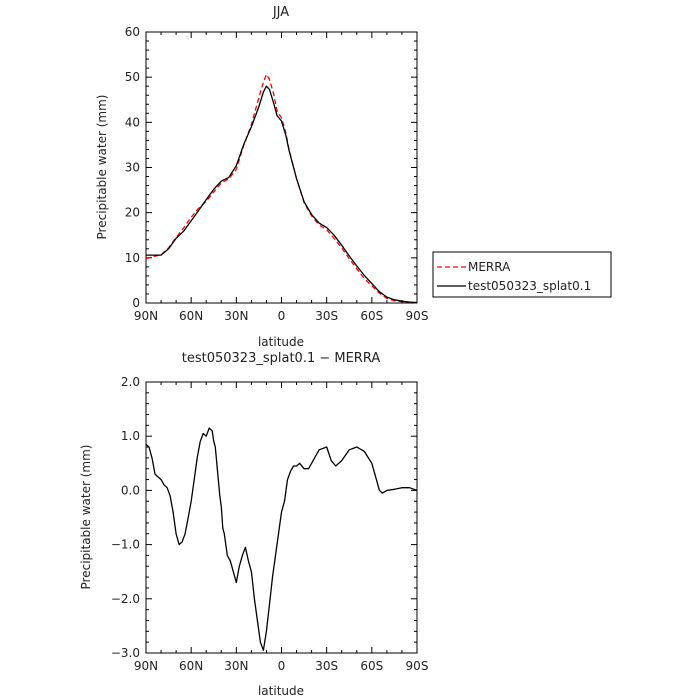 This screenshot has width=700, height=700. What do you see at coordinates (281, 342) in the screenshot?
I see `top-x-axis-label: latitude` at bounding box center [281, 342].